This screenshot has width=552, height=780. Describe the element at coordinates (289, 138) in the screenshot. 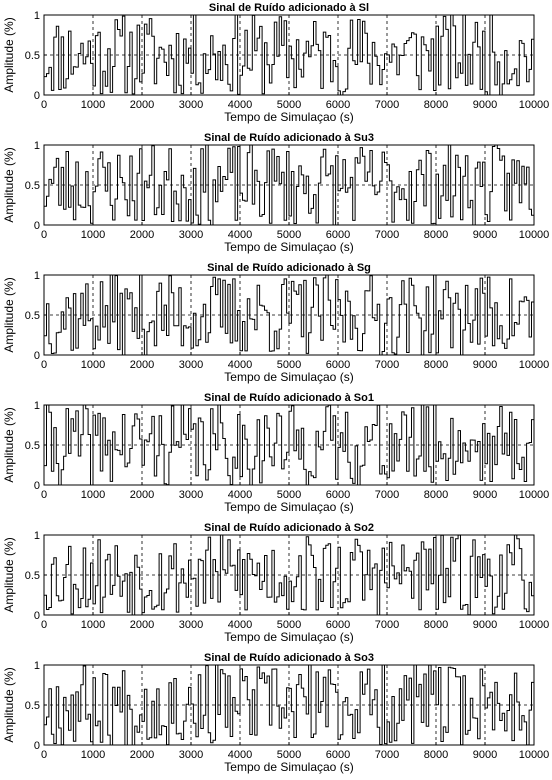

I see `chart-title: Sinal de Ruído adicionado à Su3` at that location.